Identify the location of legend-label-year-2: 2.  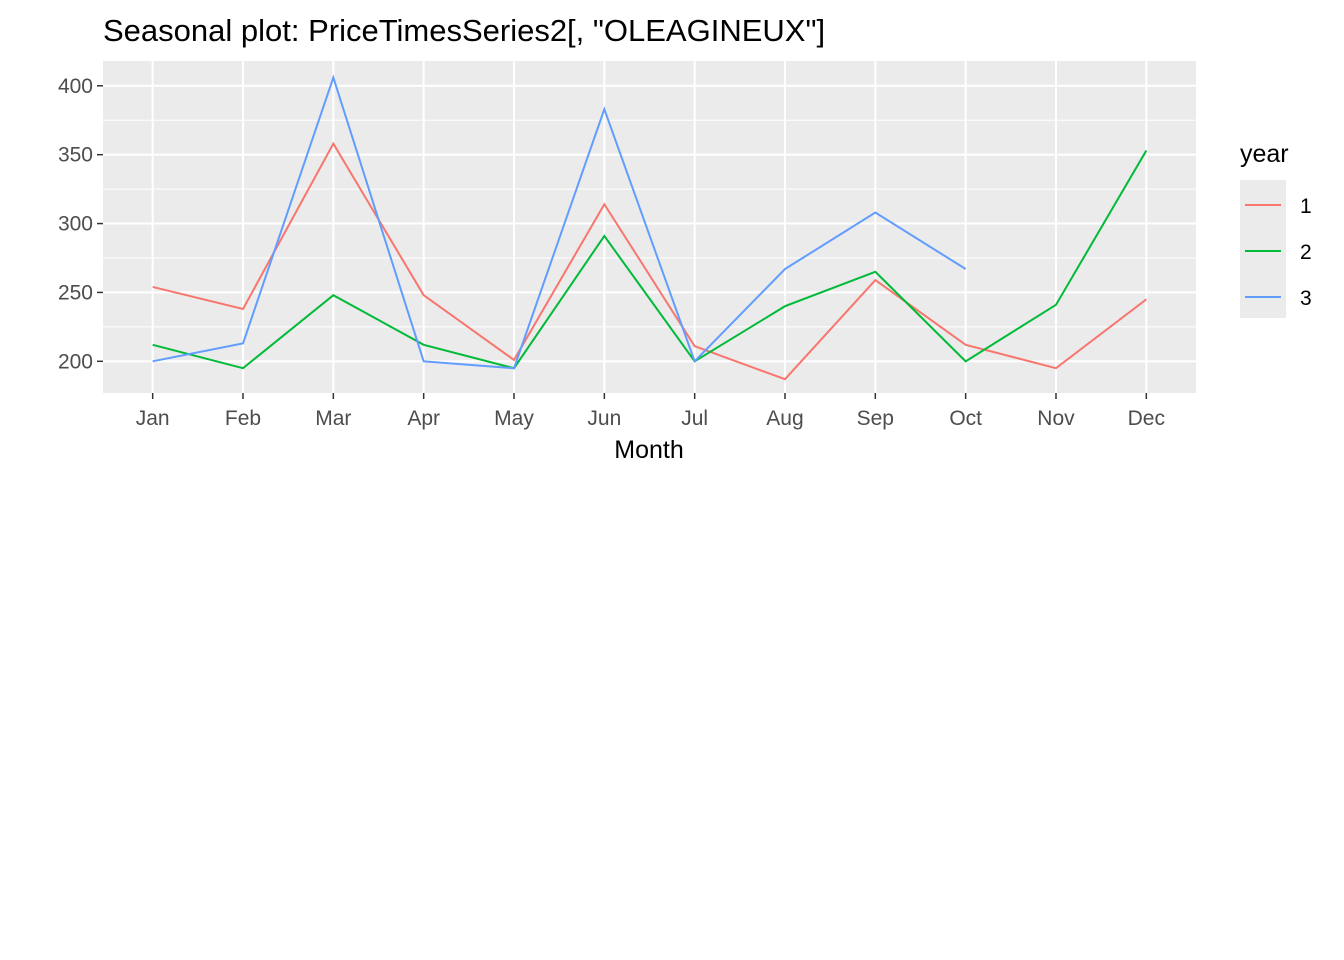
(1306, 252).